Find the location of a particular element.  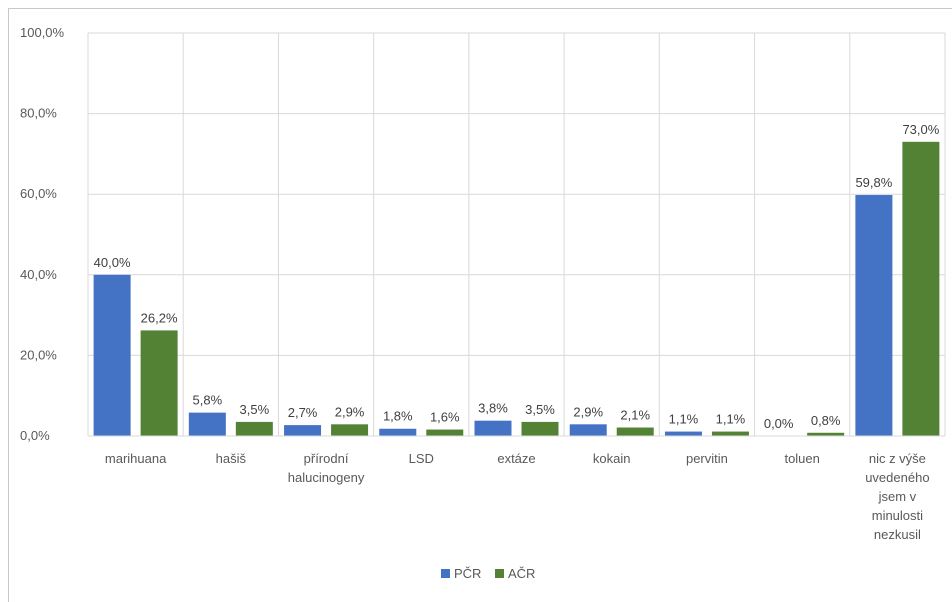

y-tick-label: 100,0% is located at coordinates (42, 32).